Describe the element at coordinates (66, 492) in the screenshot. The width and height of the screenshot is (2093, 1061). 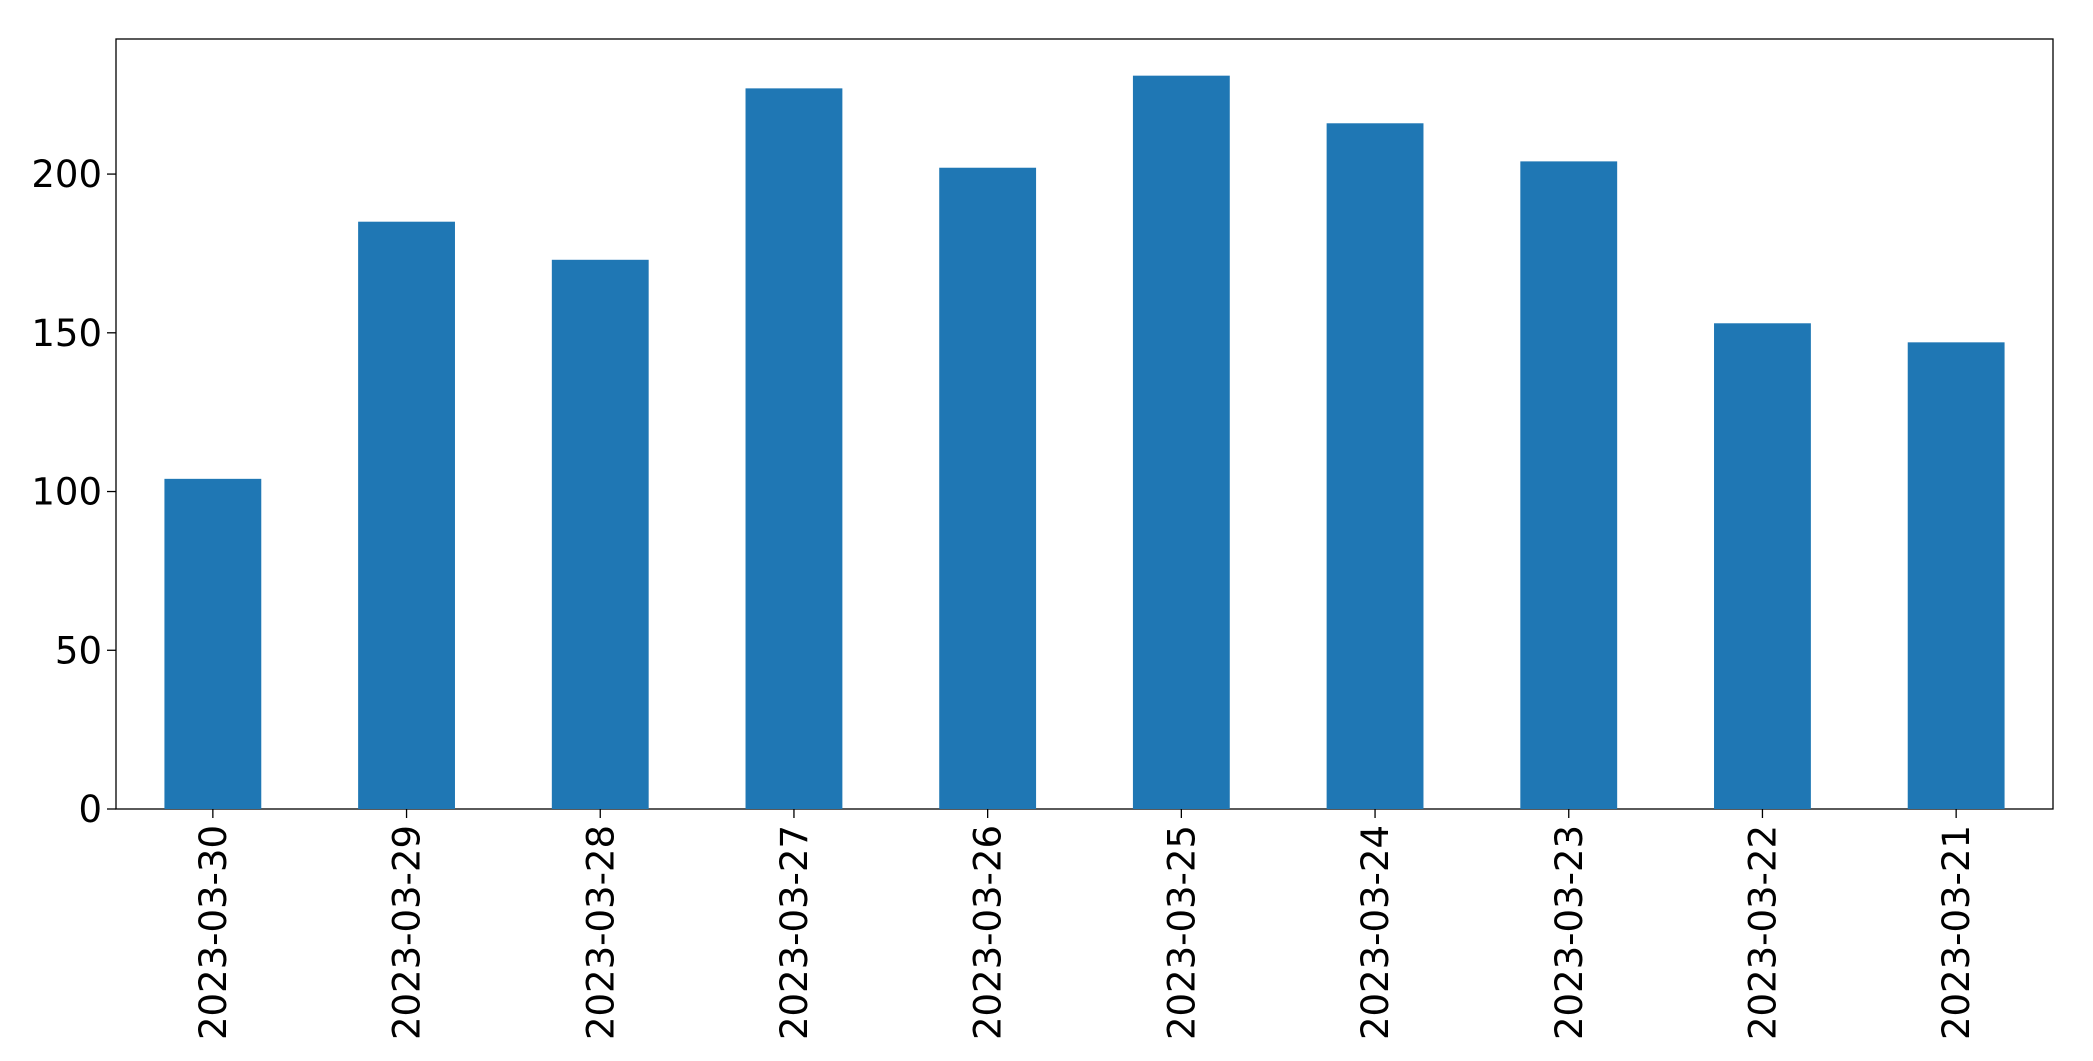
I see `y-tick-label: 100` at that location.